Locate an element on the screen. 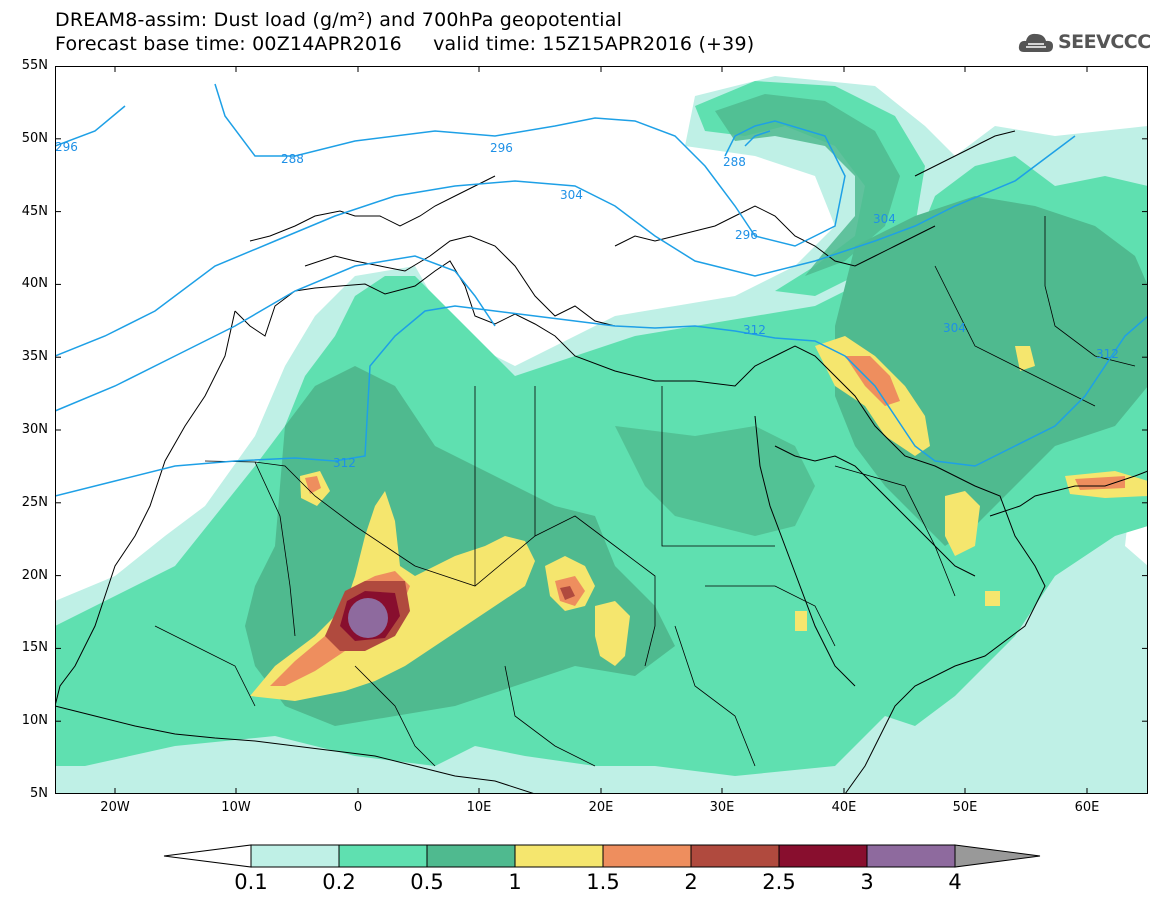 The height and width of the screenshot is (907, 1165). lat-label: 20N is located at coordinates (34, 575).